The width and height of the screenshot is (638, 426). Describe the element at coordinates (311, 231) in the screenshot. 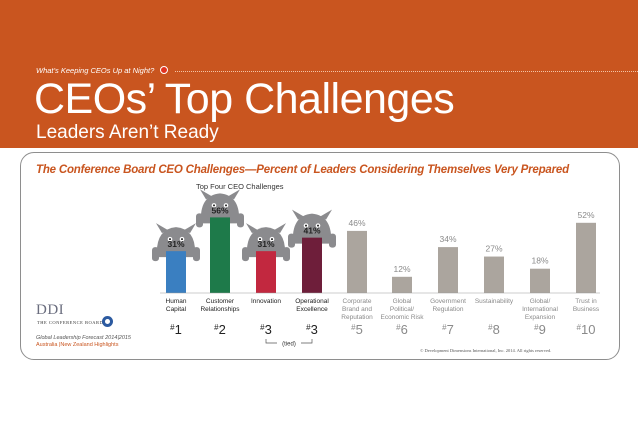

I see `bar-value-label: 41%` at that location.